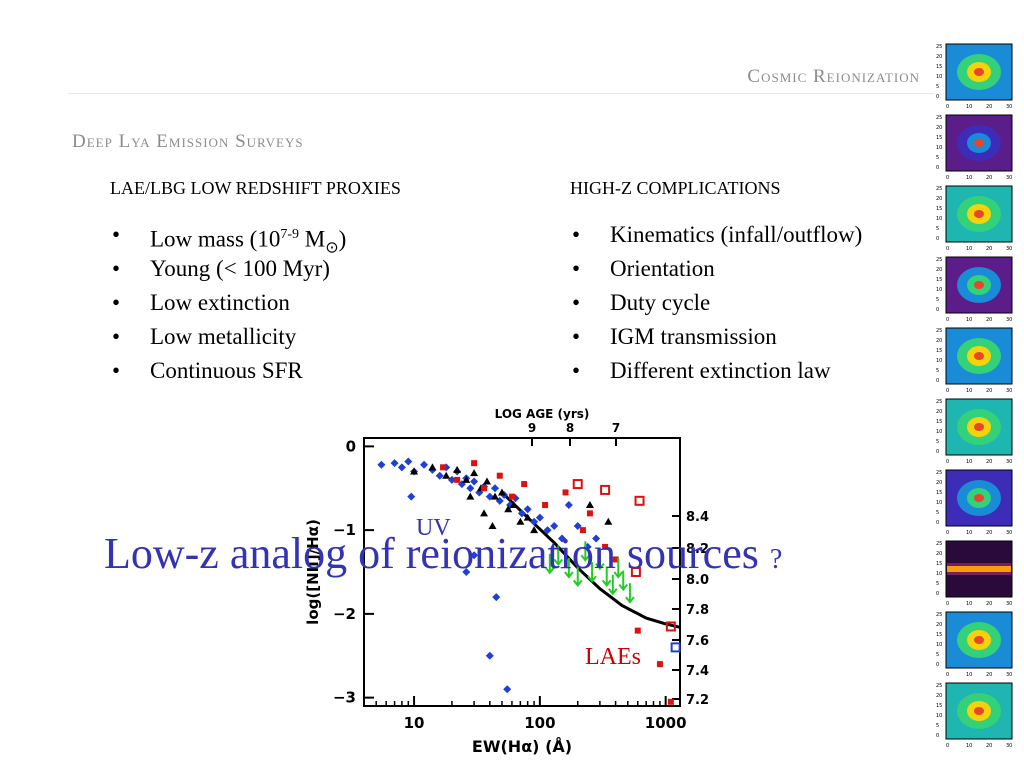  What do you see at coordinates (697, 549) in the screenshot?
I see `right-tick-label: 8.2` at bounding box center [697, 549].